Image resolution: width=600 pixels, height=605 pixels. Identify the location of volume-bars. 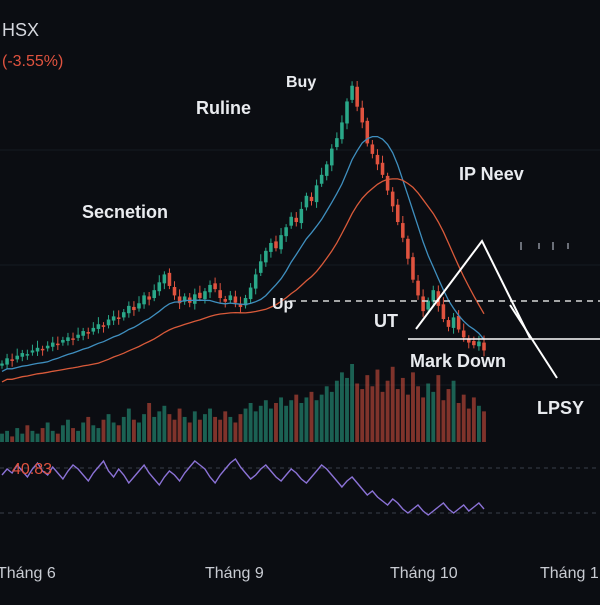
(243, 403).